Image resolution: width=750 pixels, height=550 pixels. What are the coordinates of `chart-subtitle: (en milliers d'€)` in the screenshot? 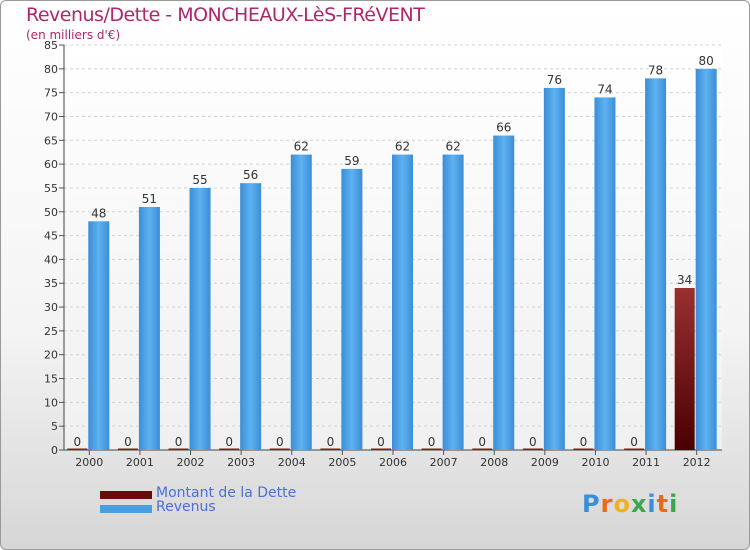 It's located at (73, 35).